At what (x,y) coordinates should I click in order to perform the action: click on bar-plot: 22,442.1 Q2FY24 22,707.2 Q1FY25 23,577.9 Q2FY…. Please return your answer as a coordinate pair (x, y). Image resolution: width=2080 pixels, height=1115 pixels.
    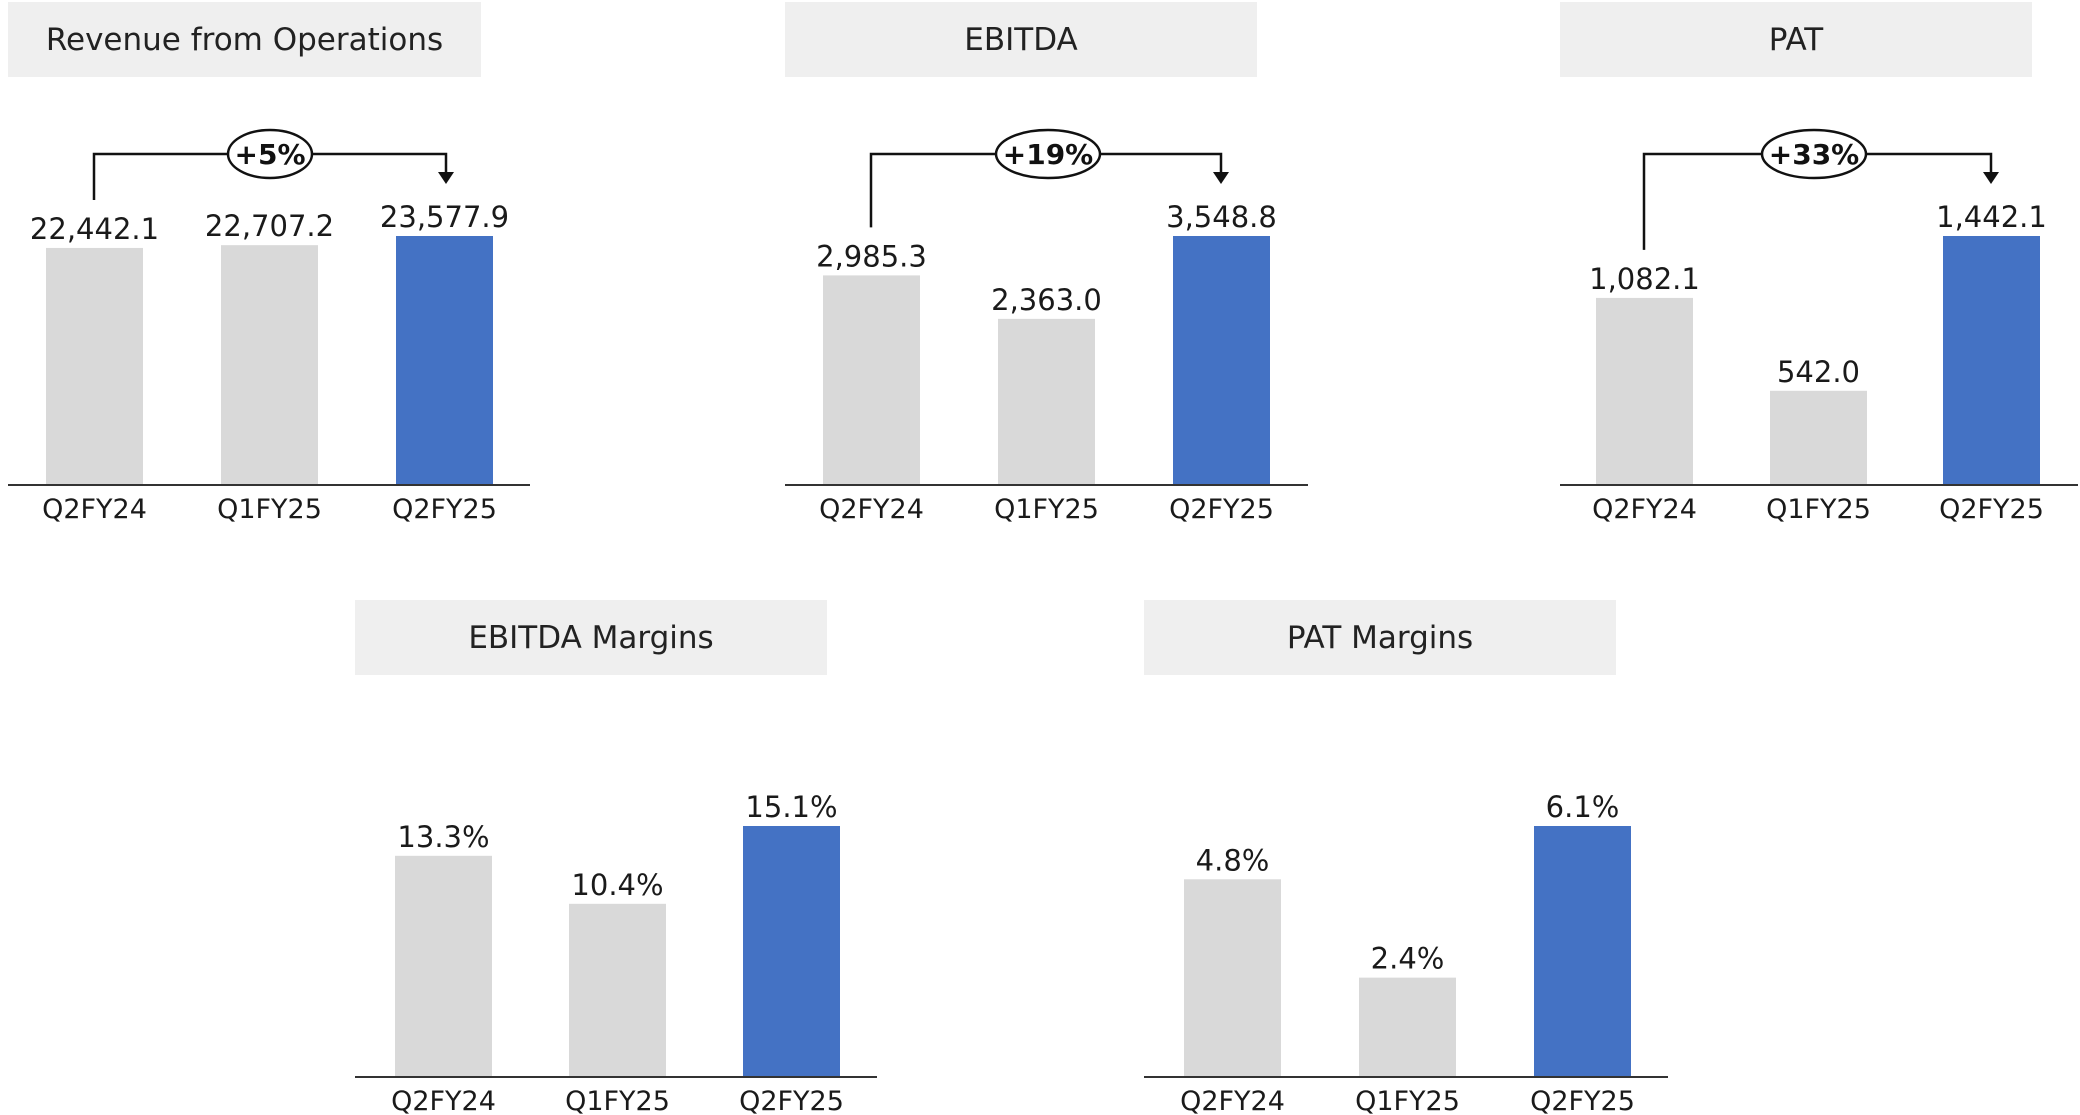
    Looking at the image, I should click on (269, 326).